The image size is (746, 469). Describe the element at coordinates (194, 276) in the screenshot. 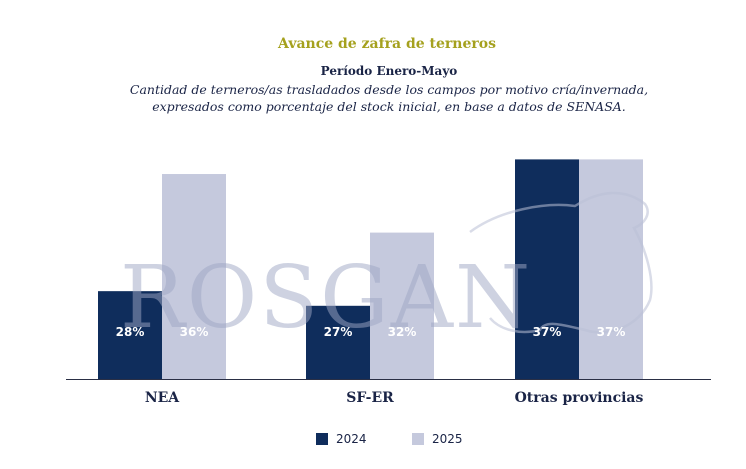

I see `bar-nea-2025` at that location.